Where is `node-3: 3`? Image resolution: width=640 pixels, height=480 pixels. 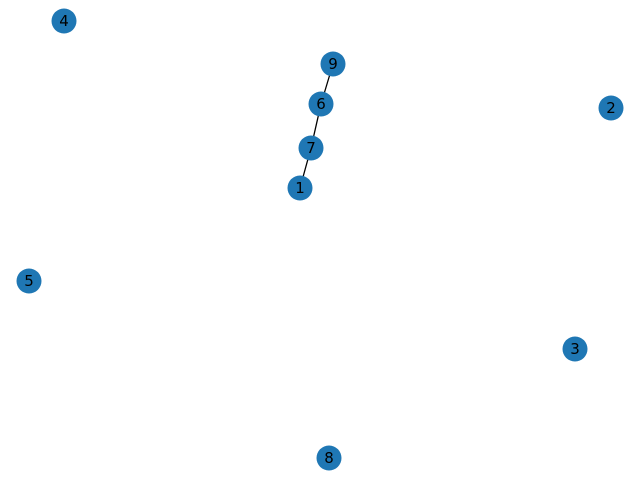 node-3: 3 is located at coordinates (575, 349).